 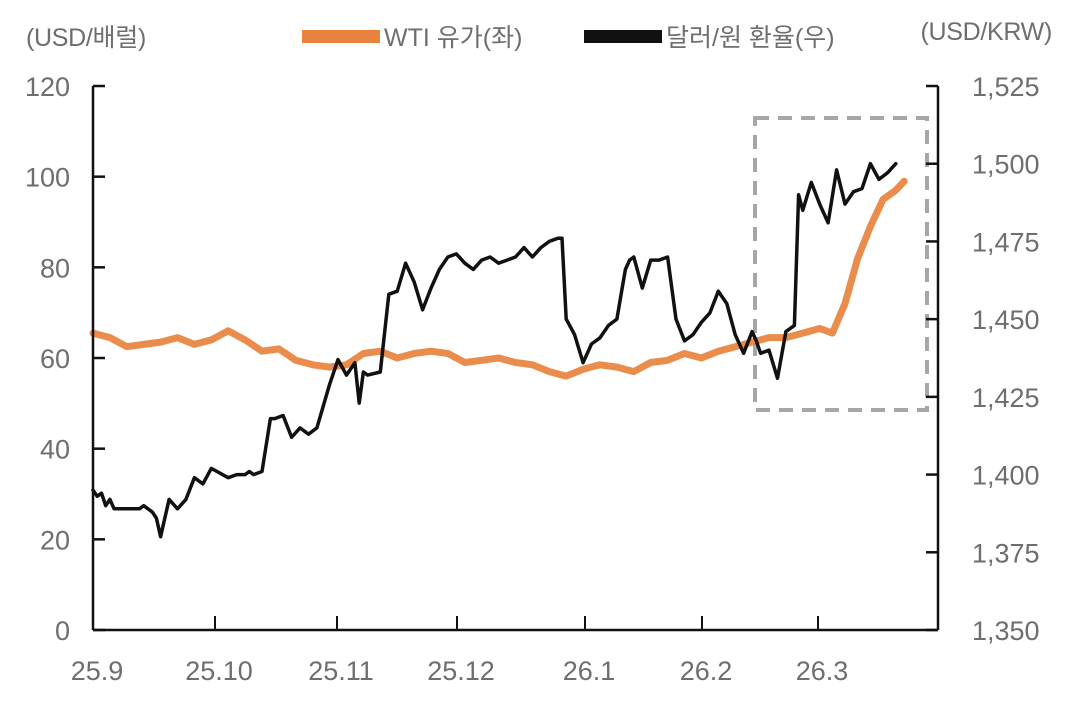 What do you see at coordinates (62, 631) in the screenshot?
I see `left-tick-label: 0` at bounding box center [62, 631].